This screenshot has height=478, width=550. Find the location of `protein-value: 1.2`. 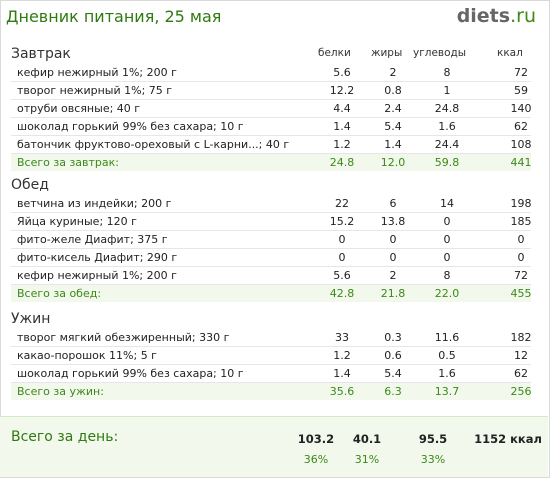

protein-value: 1.2 is located at coordinates (342, 144).